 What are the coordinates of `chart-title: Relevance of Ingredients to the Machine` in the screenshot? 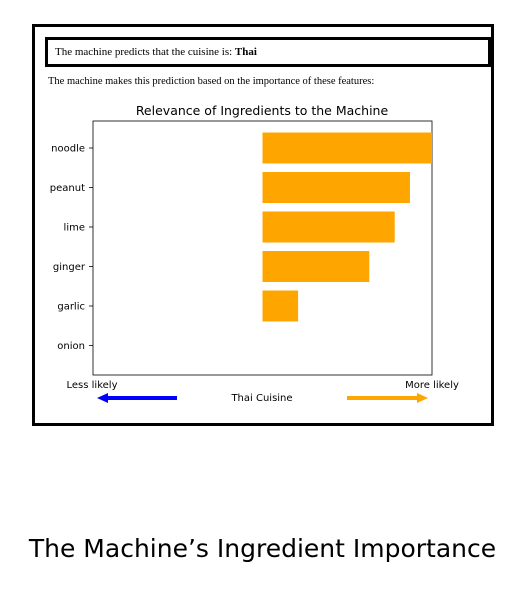 It's located at (262, 110).